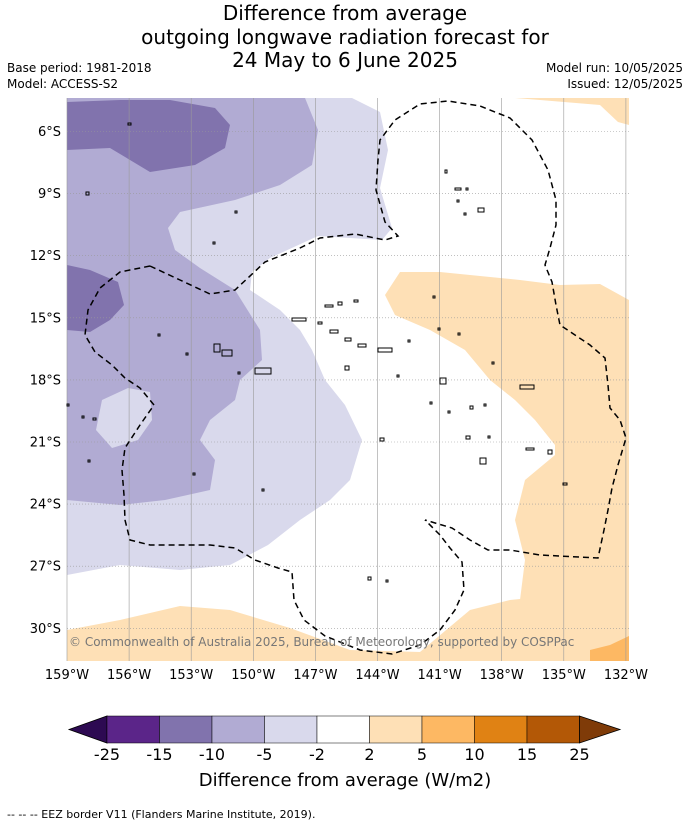  Describe the element at coordinates (45, 318) in the screenshot. I see `lat-tick-label: 15°S` at that location.